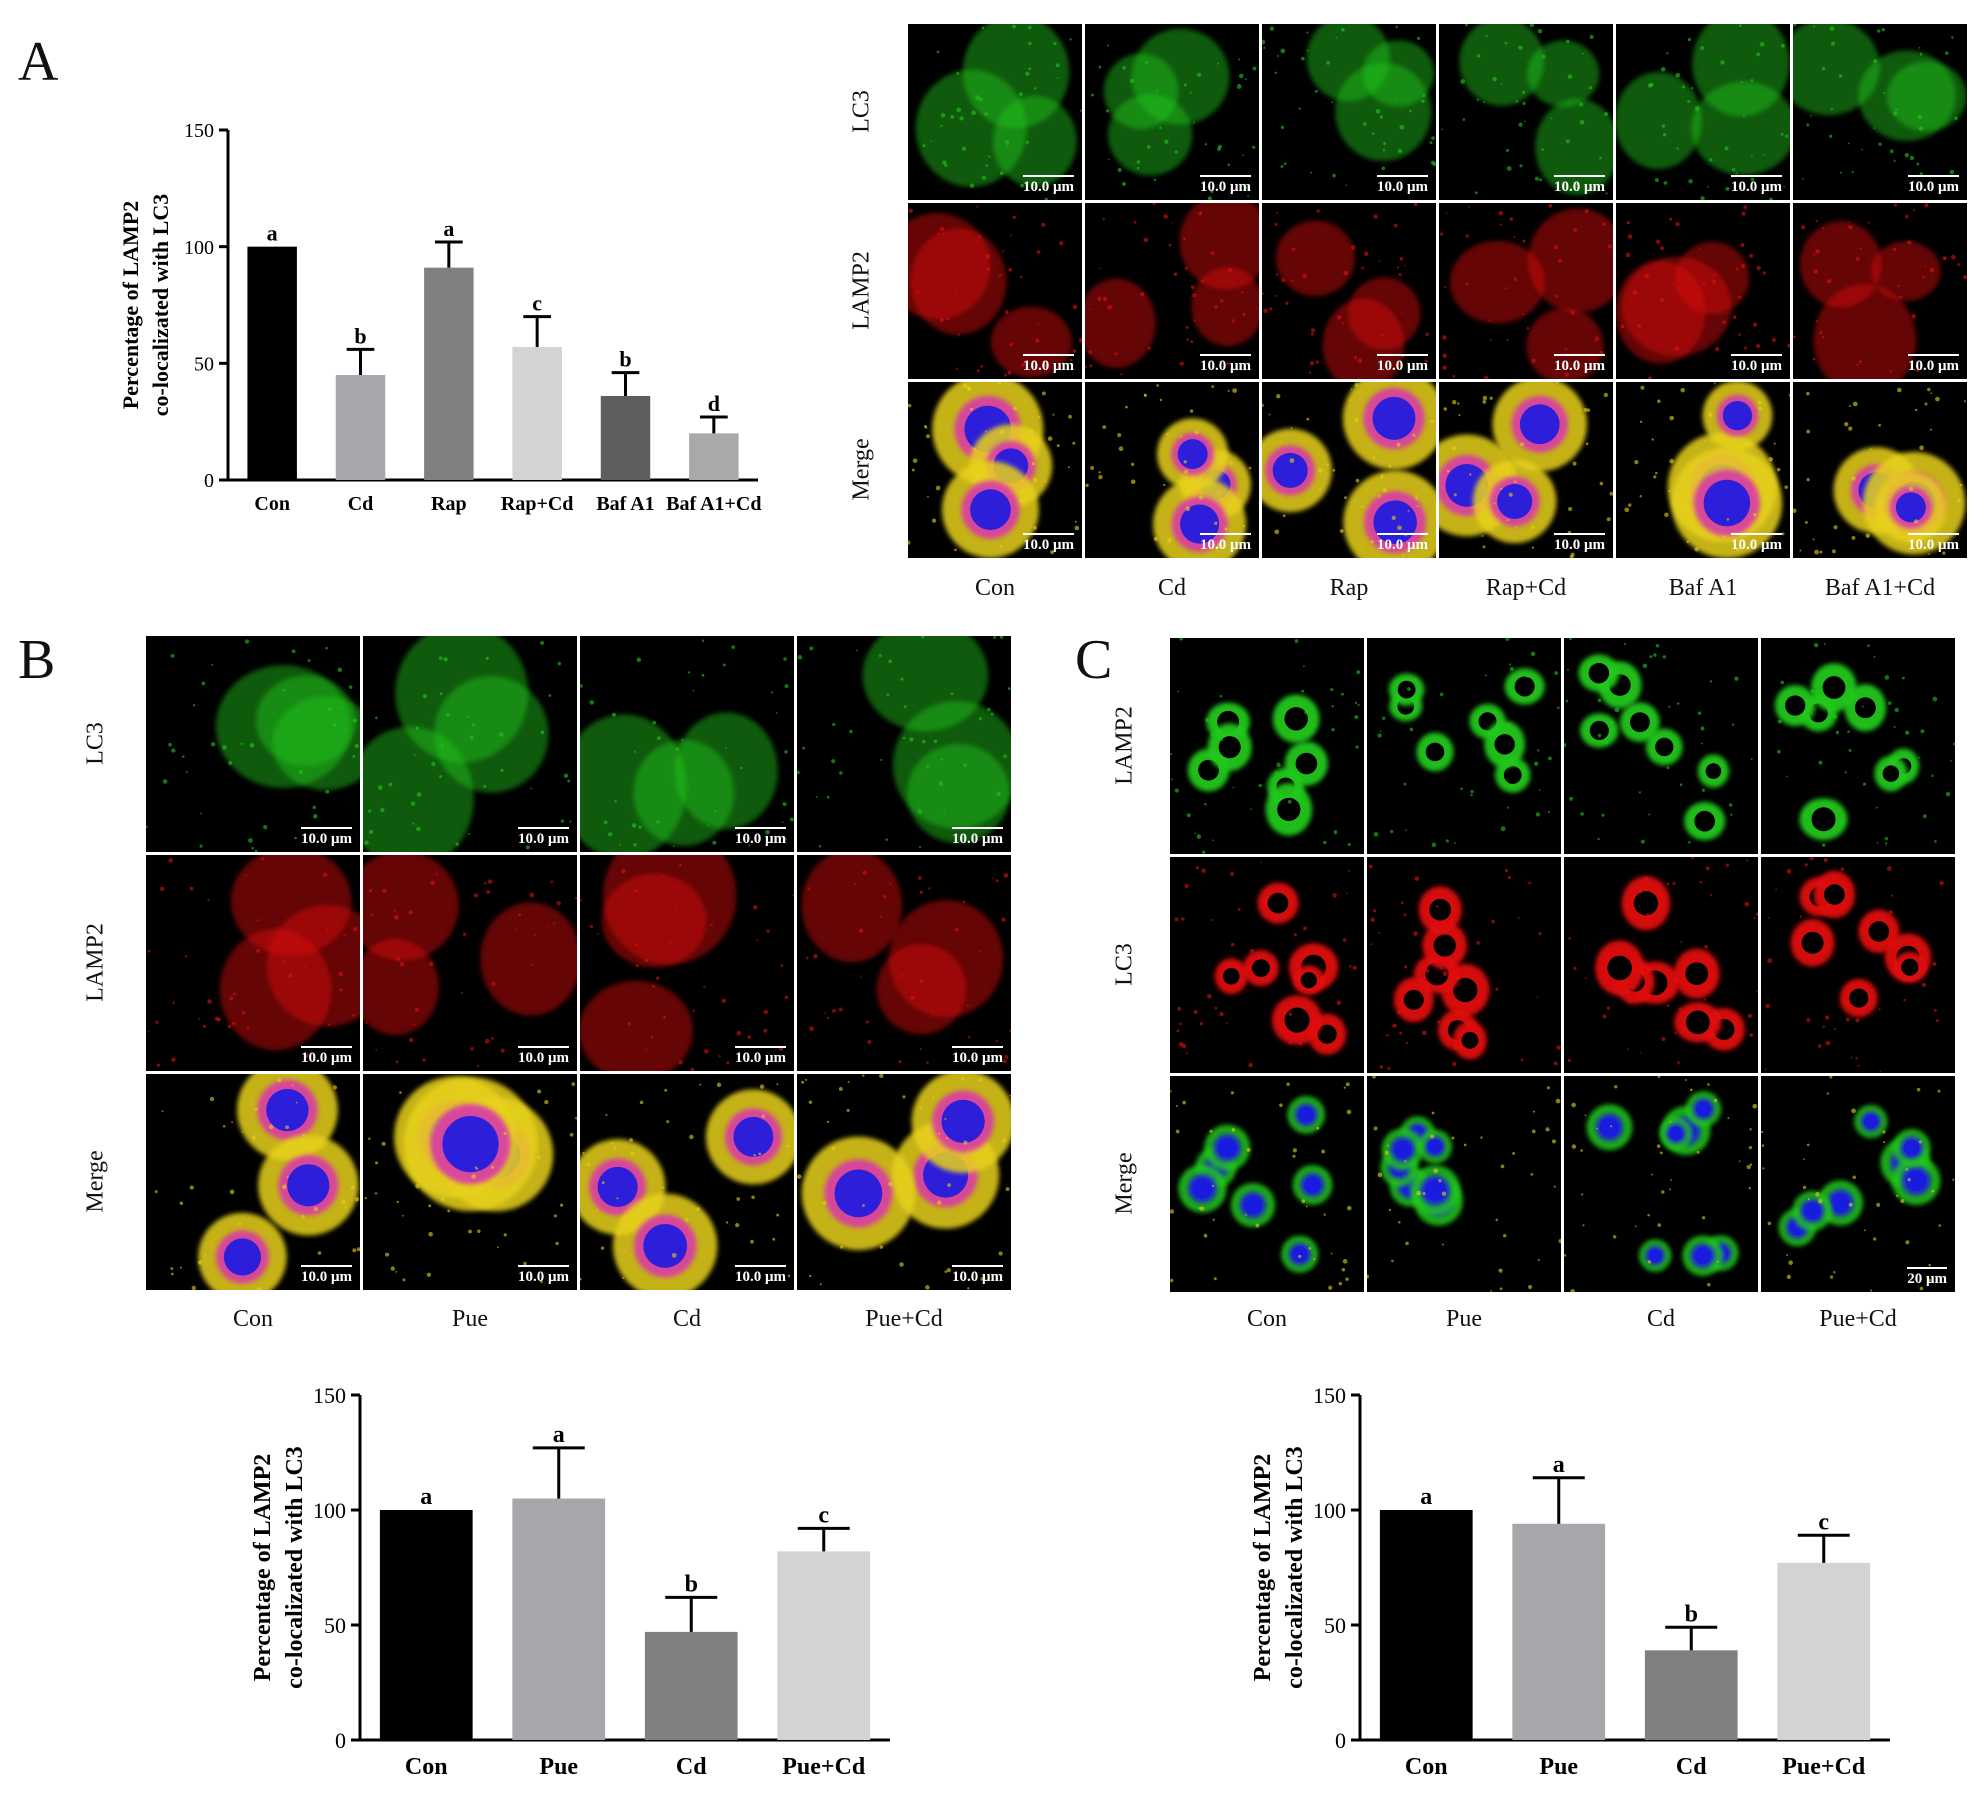 This screenshot has width=1988, height=1794. I want to click on y-tick-label: 50, so click(1335, 1625).